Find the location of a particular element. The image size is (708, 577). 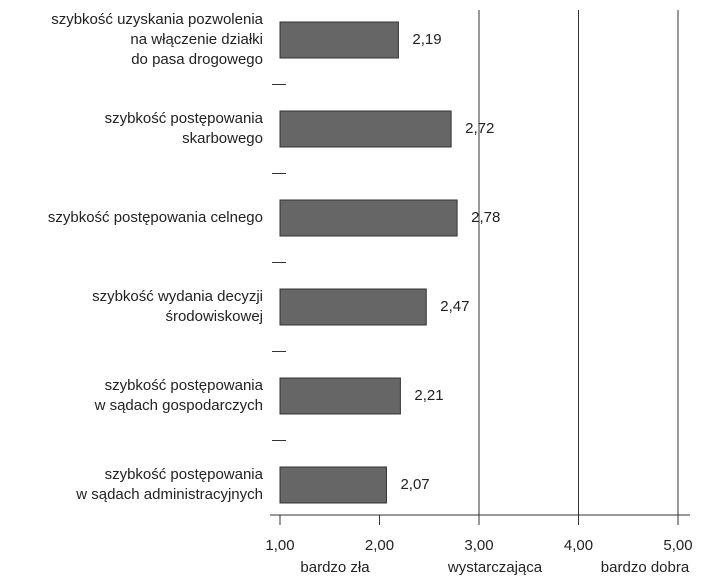

value-label: 2,78 is located at coordinates (485, 217).